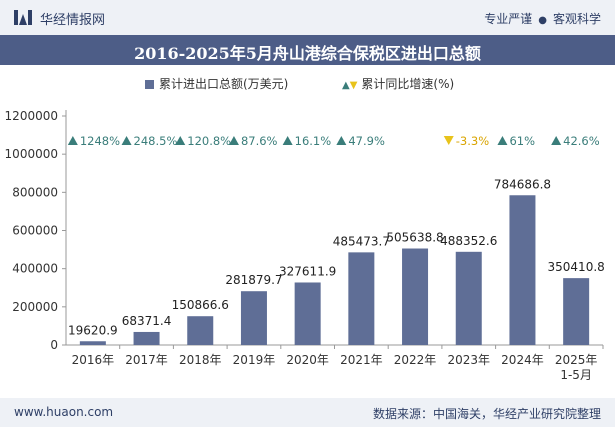  Describe the element at coordinates (307, 53) in the screenshot. I see `chart-title: 2016-2025年5月舟山港综合保税区进出口总额` at that location.